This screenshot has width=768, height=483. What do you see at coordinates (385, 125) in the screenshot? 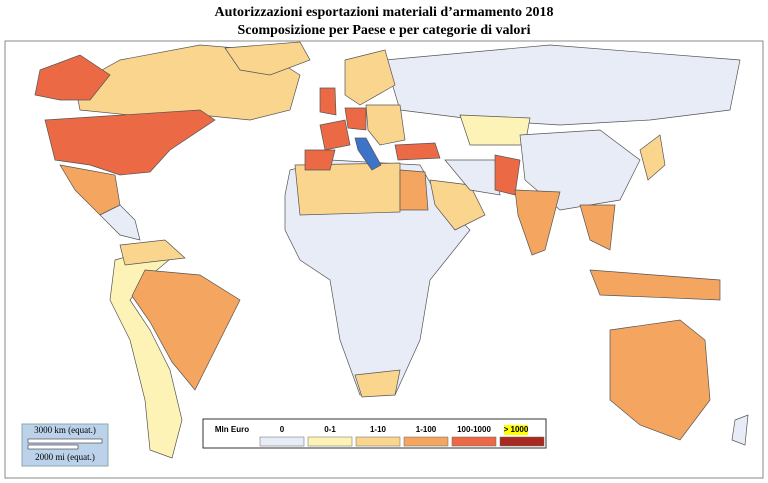
I see `eastern-europe` at bounding box center [385, 125].